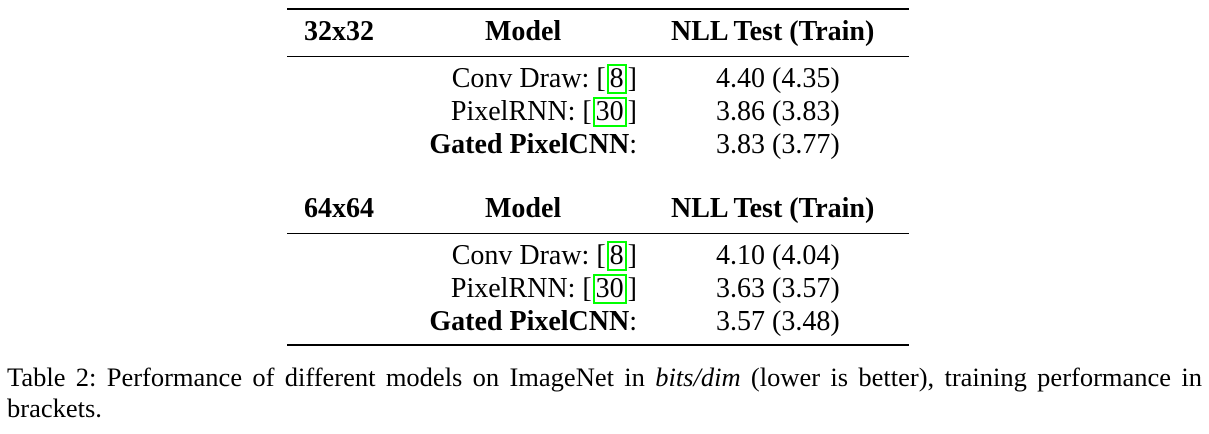 This screenshot has width=1209, height=434. Describe the element at coordinates (778, 144) in the screenshot. I see `nll-cell: 3.83 (3.77)` at that location.